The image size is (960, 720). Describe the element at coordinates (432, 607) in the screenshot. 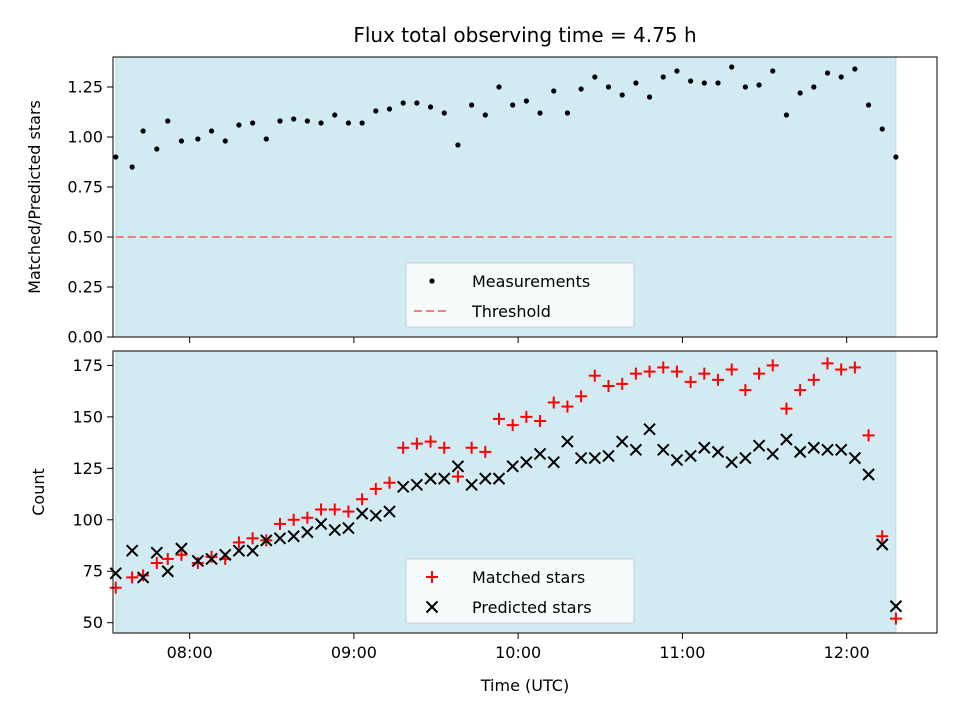

I see `legend-x-marker` at that location.